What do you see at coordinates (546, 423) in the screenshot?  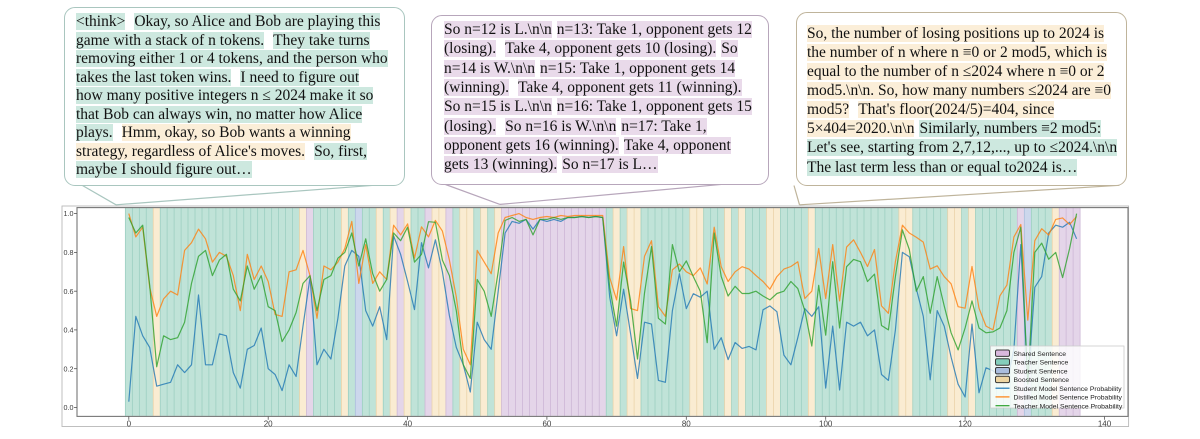 I see `svg-text: 60` at bounding box center [546, 423].